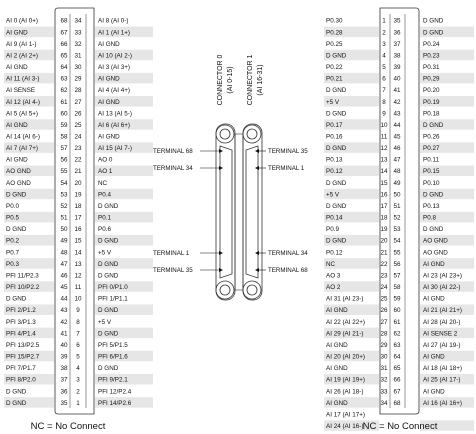  Describe the element at coordinates (345, 357) in the screenshot. I see `pin-label-left: AI 20 (AI 20+)` at that location.